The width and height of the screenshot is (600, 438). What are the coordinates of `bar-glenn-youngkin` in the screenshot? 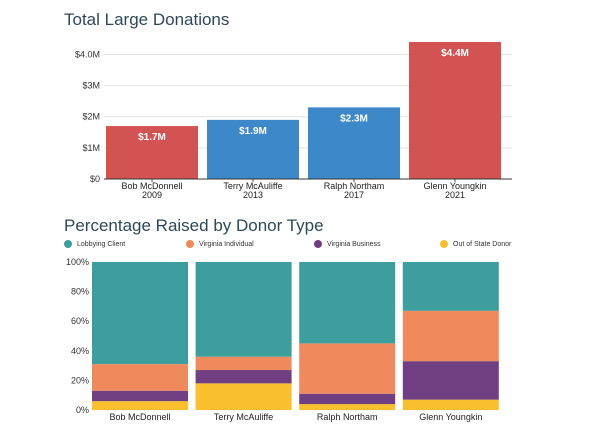 It's located at (455, 110).